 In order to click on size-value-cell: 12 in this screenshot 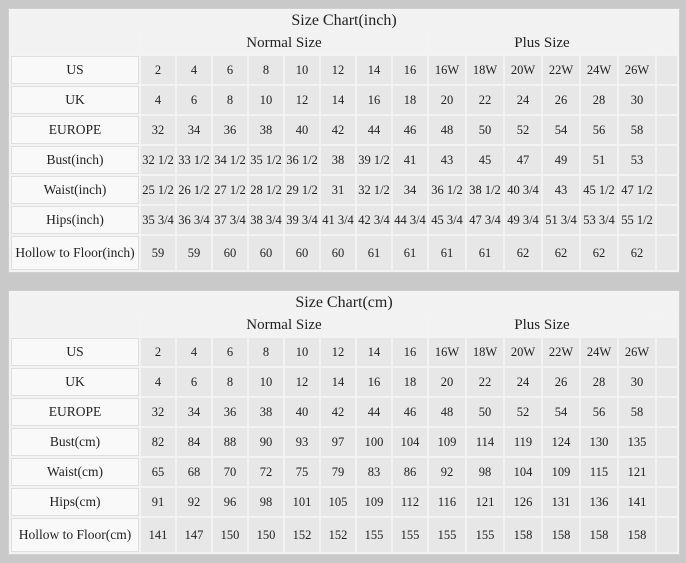, I will do `click(338, 70)`.